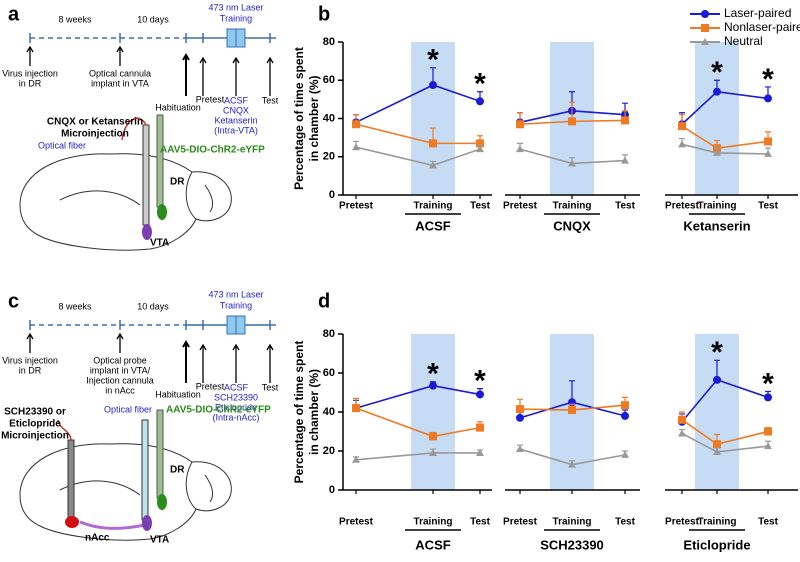  What do you see at coordinates (716, 225) in the screenshot?
I see `group-label: Ketanserin` at bounding box center [716, 225].